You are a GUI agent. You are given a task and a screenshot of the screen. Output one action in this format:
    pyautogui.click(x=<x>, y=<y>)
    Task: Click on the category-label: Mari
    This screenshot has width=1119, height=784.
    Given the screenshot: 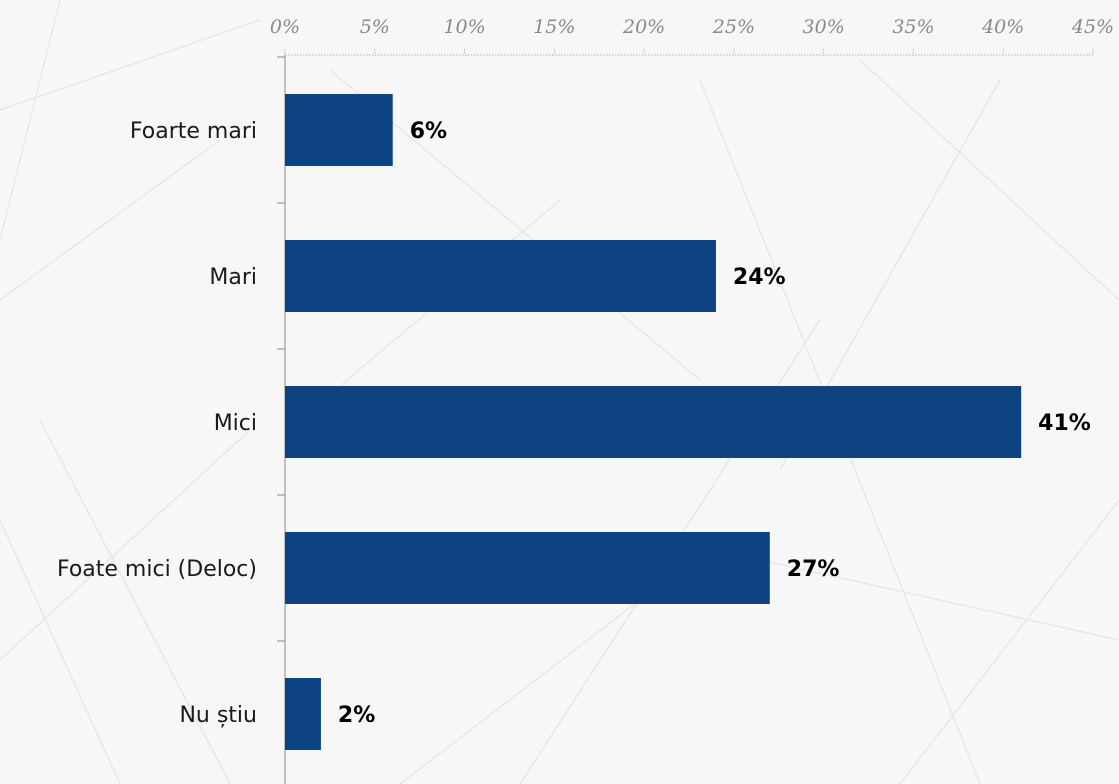 What is the action you would take?
    pyautogui.click(x=233, y=277)
    